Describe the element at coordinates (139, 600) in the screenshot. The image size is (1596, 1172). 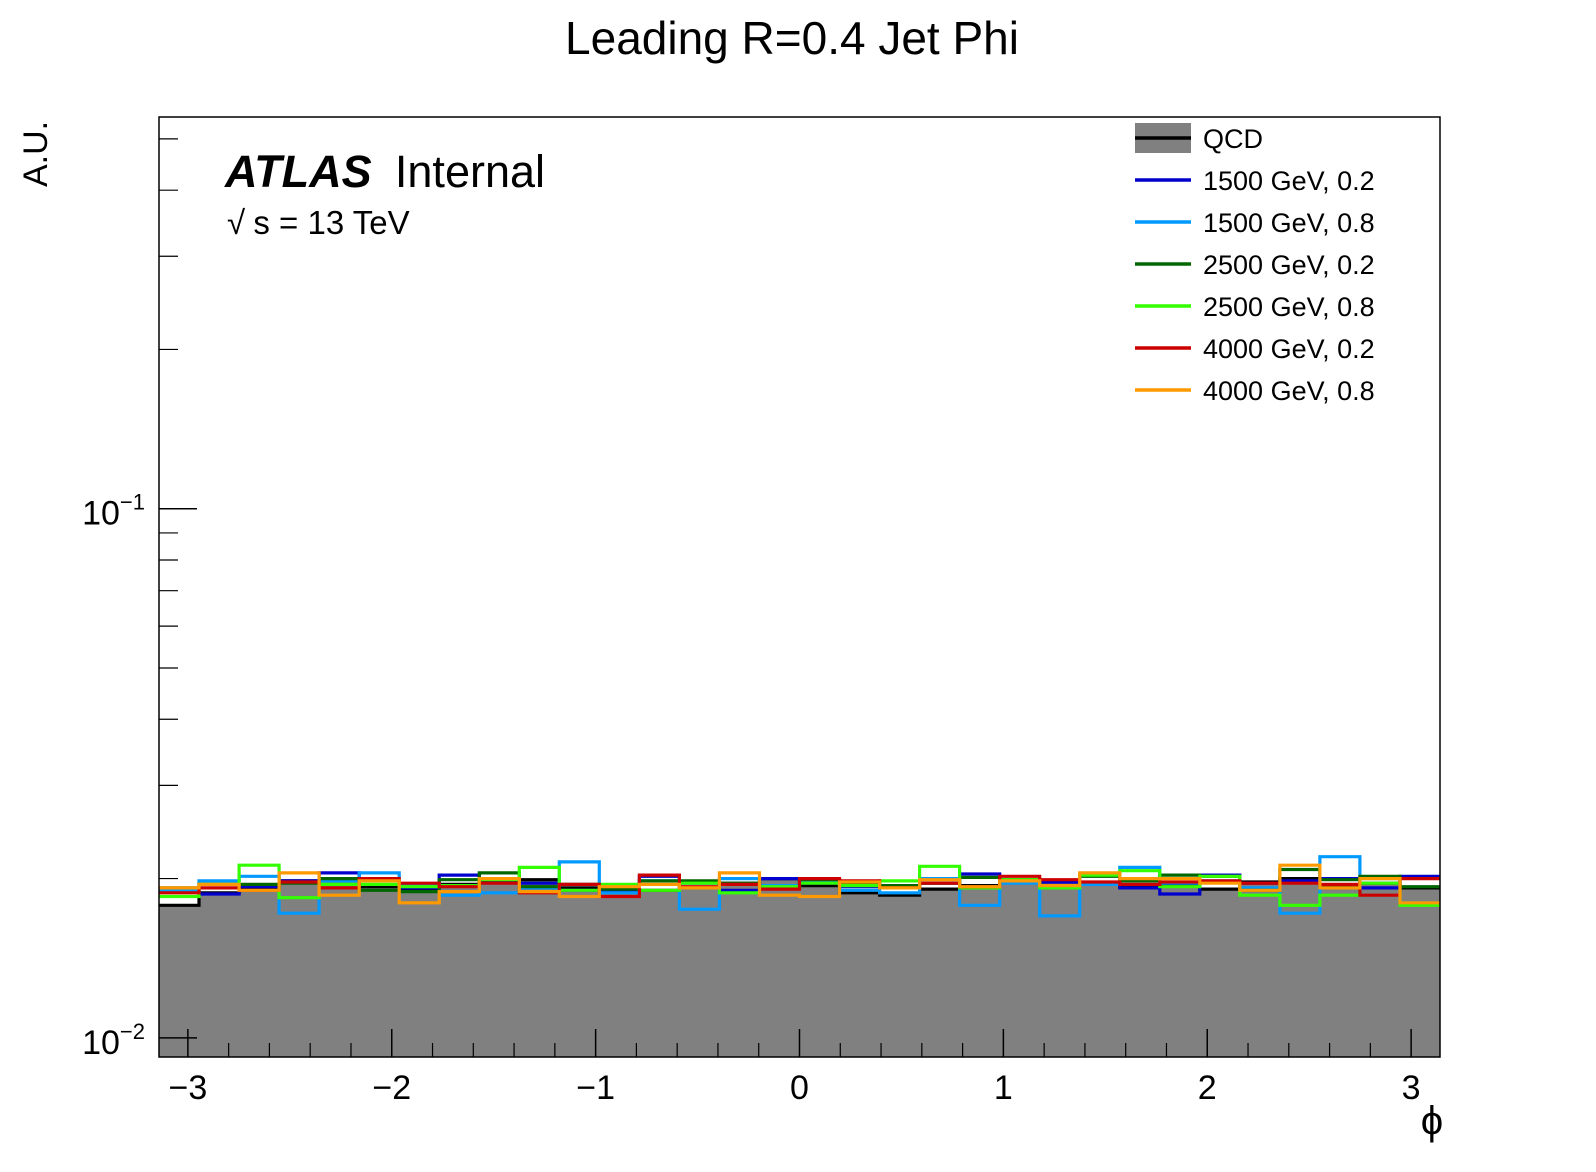
I see `y-axis: 10⁻² 10⁻¹` at that location.